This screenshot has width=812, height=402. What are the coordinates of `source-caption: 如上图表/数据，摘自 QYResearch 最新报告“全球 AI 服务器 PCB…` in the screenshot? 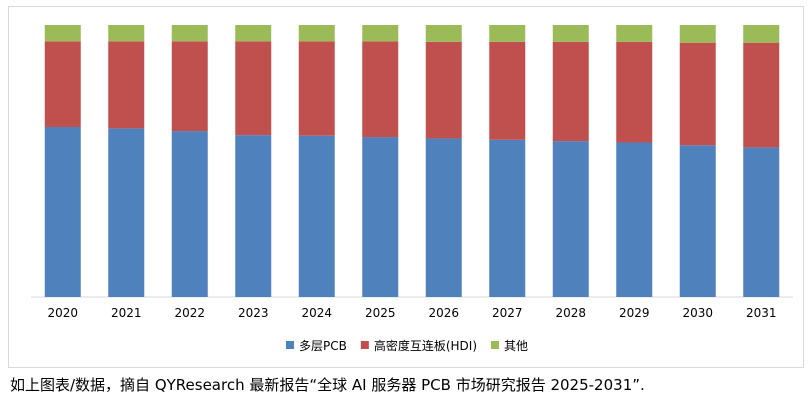 It's located at (327, 385).